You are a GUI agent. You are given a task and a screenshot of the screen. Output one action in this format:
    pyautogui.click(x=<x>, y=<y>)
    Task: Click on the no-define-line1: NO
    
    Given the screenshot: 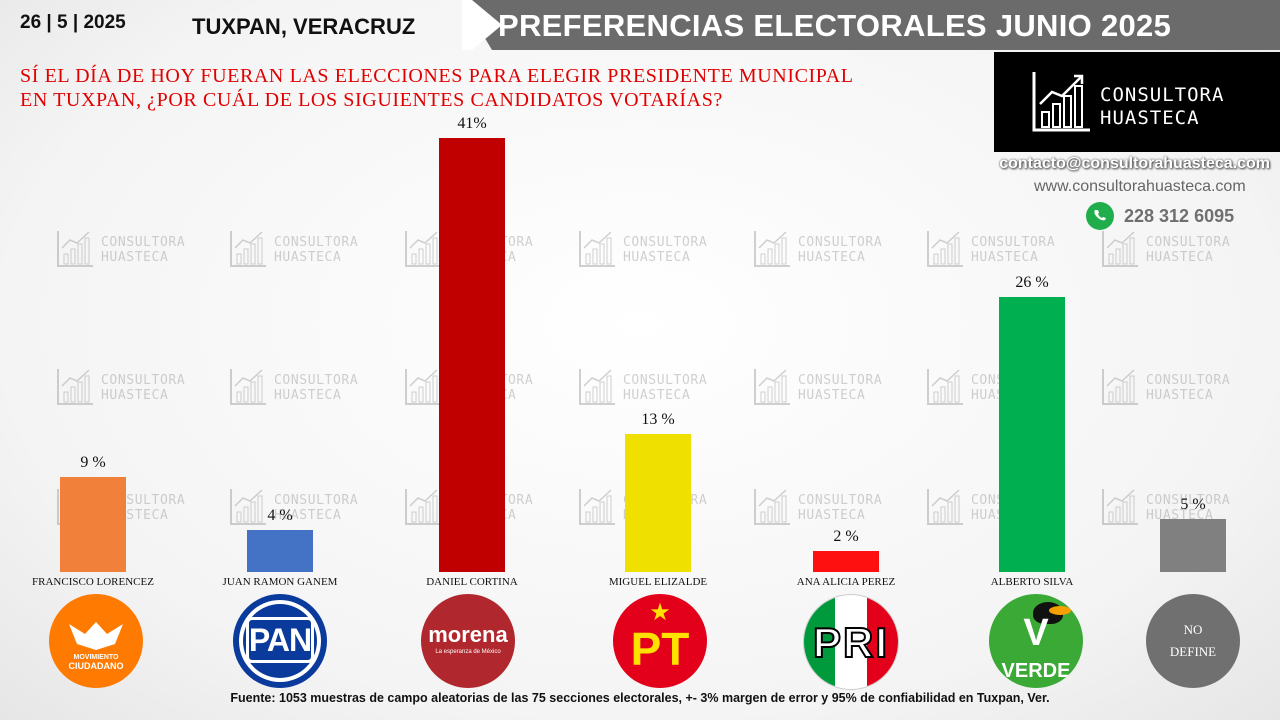 What is the action you would take?
    pyautogui.click(x=1193, y=629)
    